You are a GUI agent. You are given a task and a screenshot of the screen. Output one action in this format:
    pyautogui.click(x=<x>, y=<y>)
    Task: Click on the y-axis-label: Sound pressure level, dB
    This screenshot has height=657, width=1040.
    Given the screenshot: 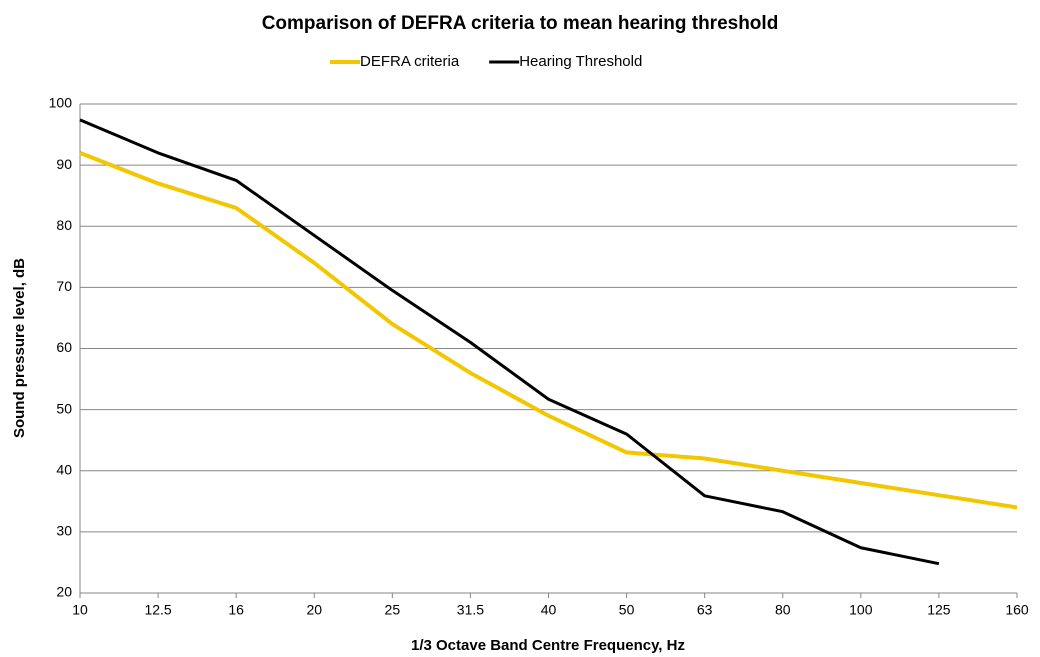 What is the action you would take?
    pyautogui.click(x=19, y=348)
    